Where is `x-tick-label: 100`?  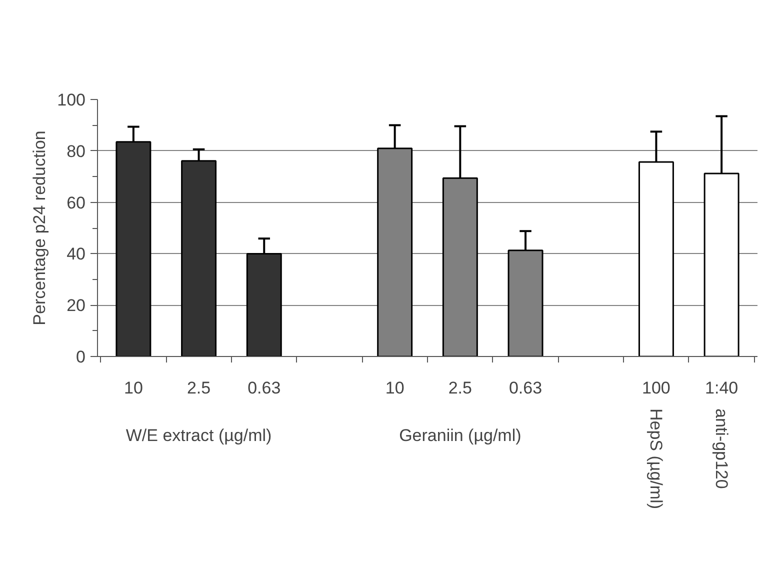 x-tick-label: 100 is located at coordinates (656, 388).